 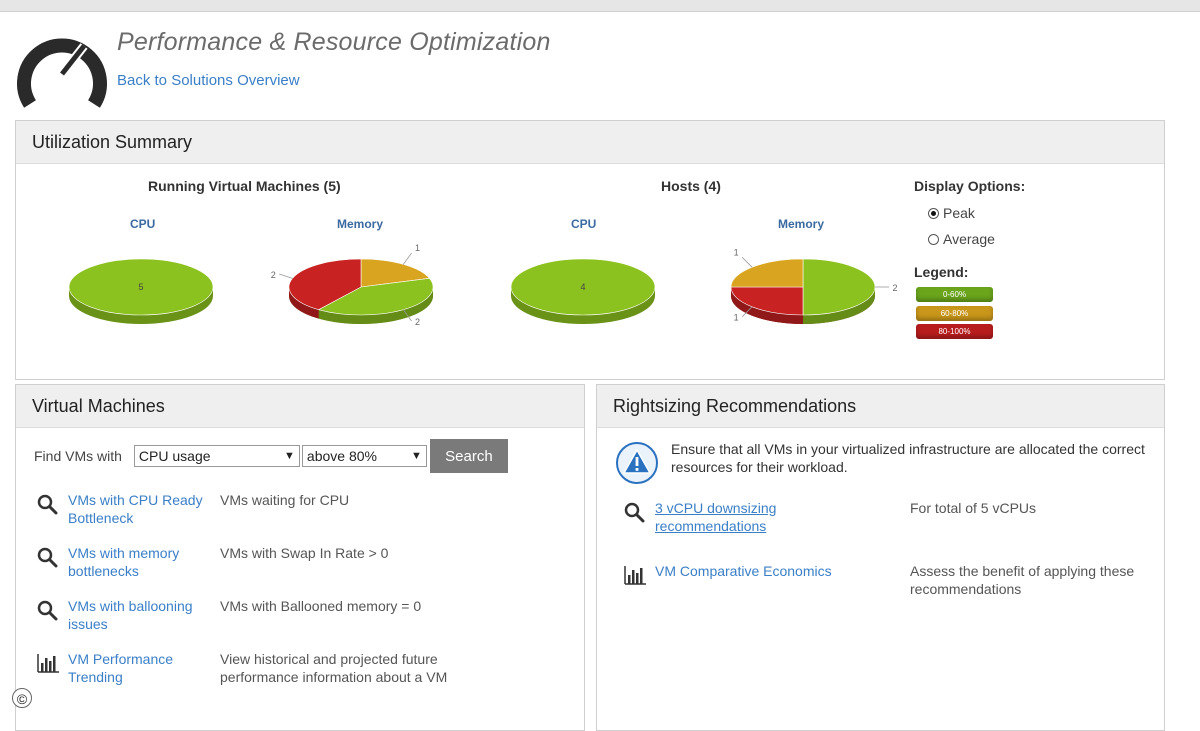 What do you see at coordinates (341, 456) in the screenshot?
I see `threshold-select-value: above 80%` at bounding box center [341, 456].